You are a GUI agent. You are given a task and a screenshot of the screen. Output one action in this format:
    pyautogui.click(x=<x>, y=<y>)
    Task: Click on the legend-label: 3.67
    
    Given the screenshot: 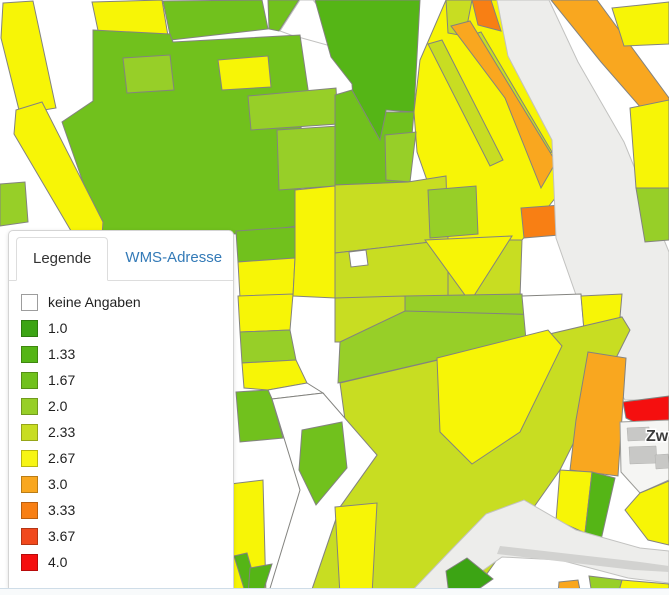 What is the action you would take?
    pyautogui.click(x=62, y=536)
    